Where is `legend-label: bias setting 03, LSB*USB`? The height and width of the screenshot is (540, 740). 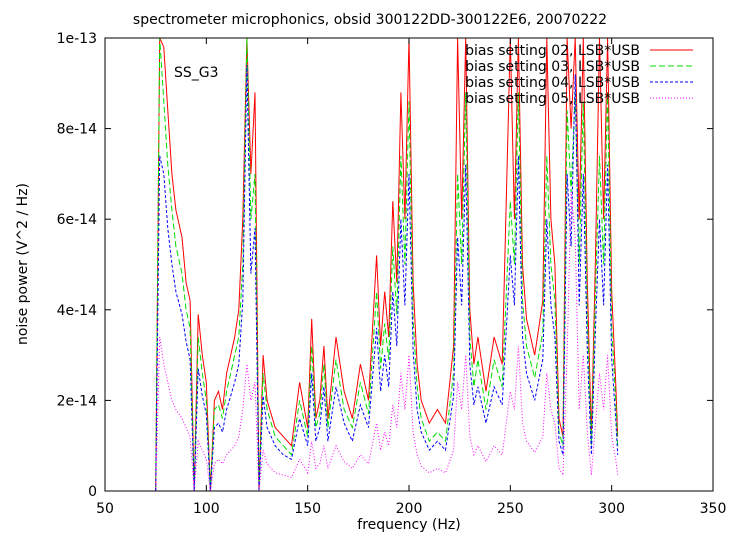
legend-label: bias setting 03, LSB*USB is located at coordinates (552, 67).